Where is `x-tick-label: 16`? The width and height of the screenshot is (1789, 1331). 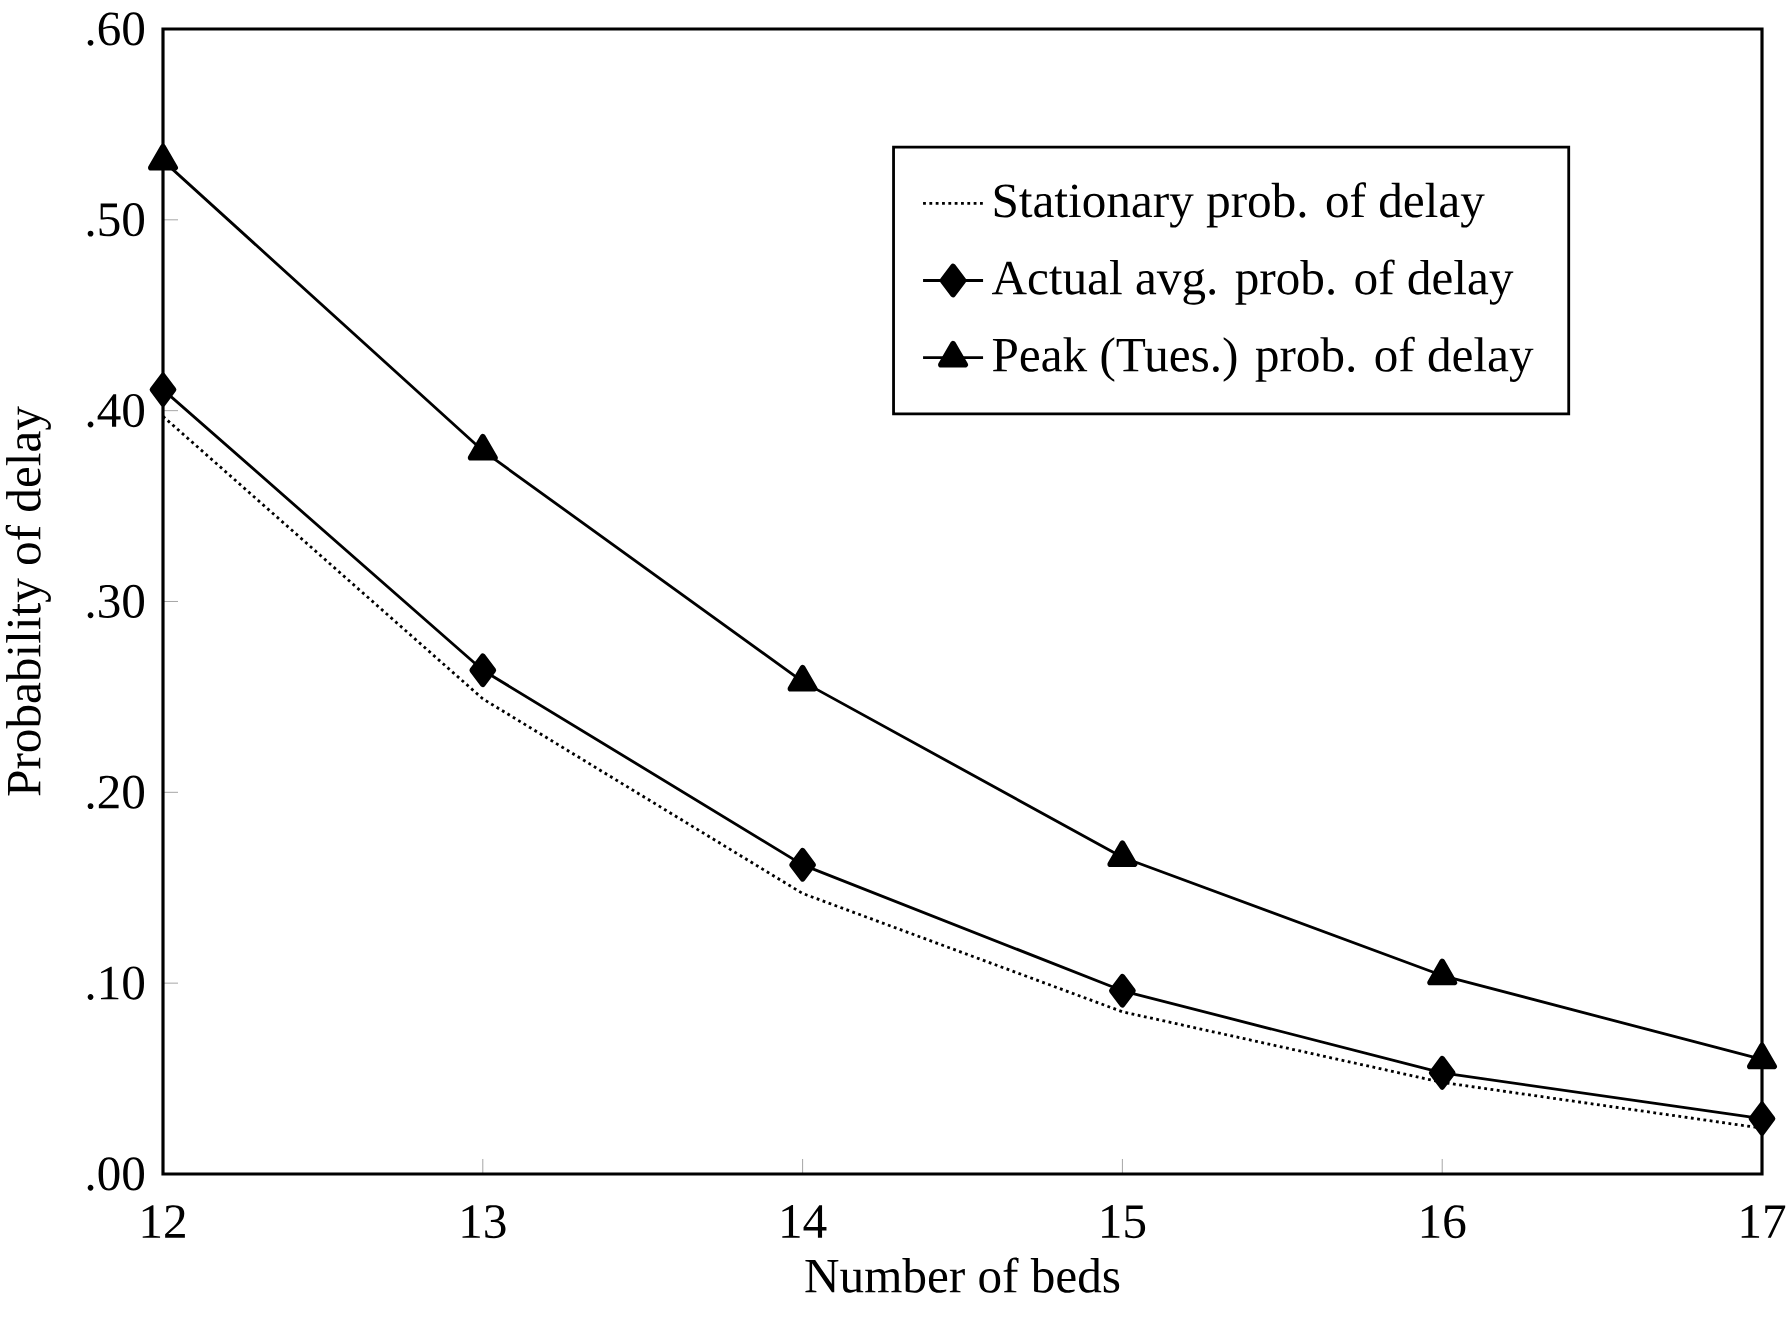 x-tick-label: 16 is located at coordinates (1443, 1222).